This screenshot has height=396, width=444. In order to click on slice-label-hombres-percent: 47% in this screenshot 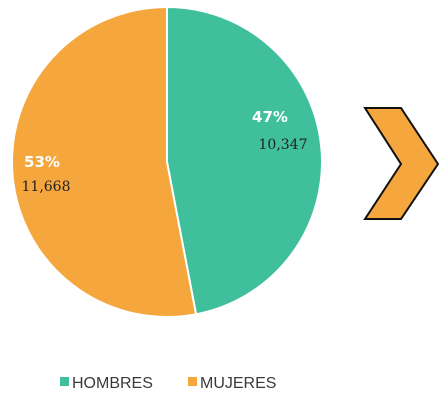, I will do `click(270, 117)`.